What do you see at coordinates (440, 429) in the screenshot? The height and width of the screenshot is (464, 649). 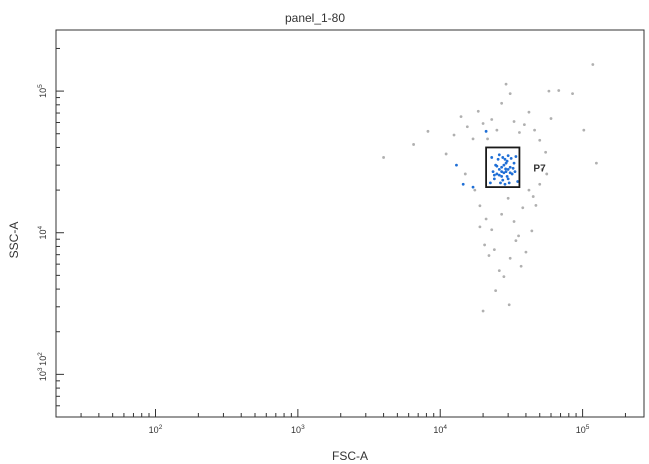 I see `x-tick-label: 10⁴` at bounding box center [440, 429].